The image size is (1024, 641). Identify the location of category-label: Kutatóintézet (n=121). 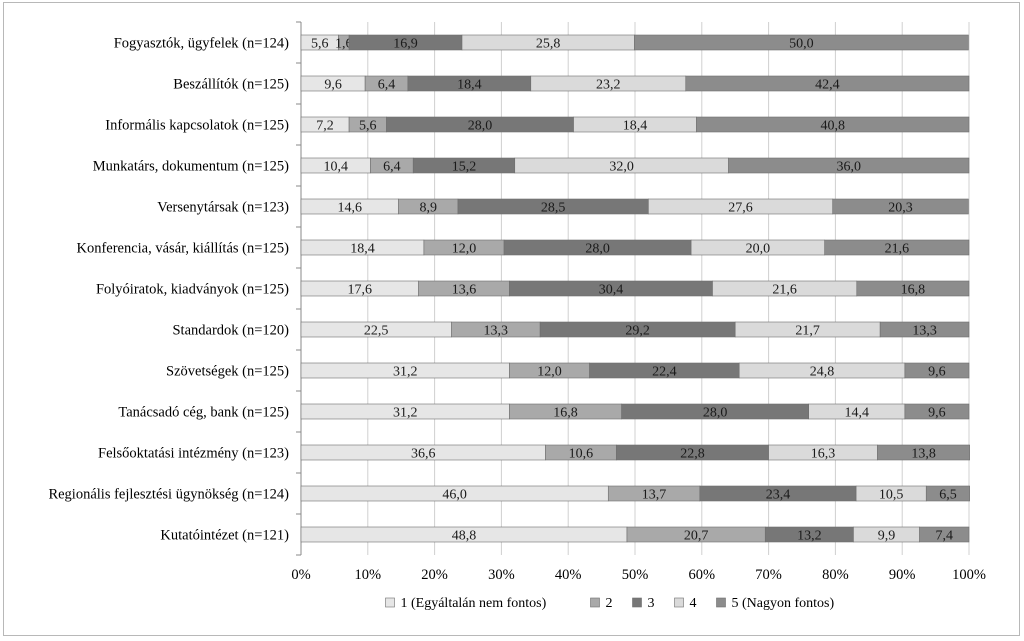
(224, 536).